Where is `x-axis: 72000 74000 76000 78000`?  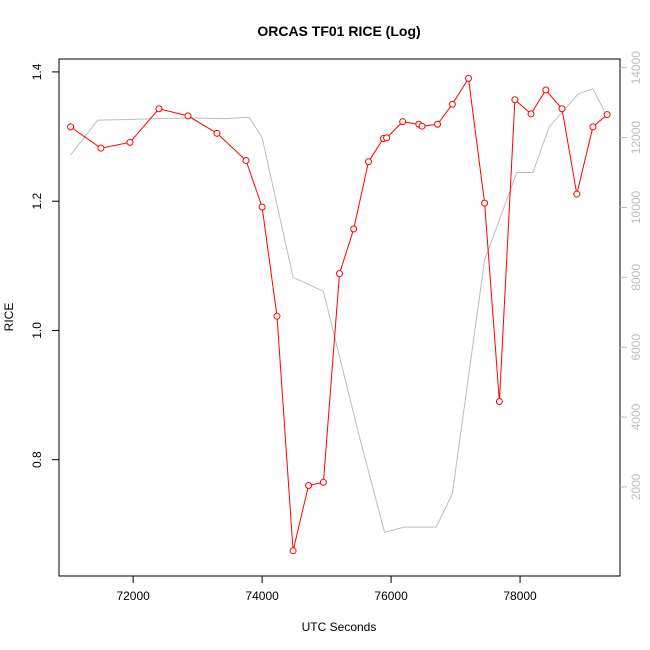
x-axis: 72000 74000 76000 78000 is located at coordinates (326, 589).